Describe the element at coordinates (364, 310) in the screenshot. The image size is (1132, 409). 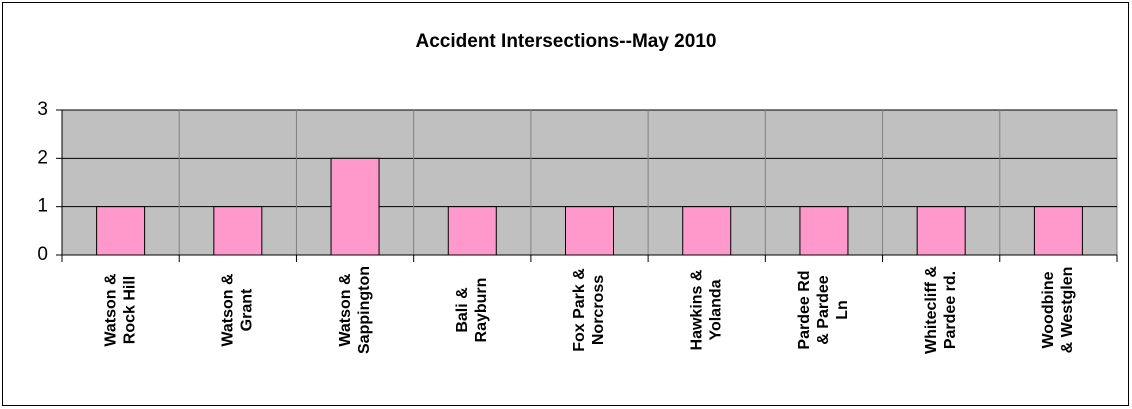
I see `x-tick-label: Sappington` at that location.